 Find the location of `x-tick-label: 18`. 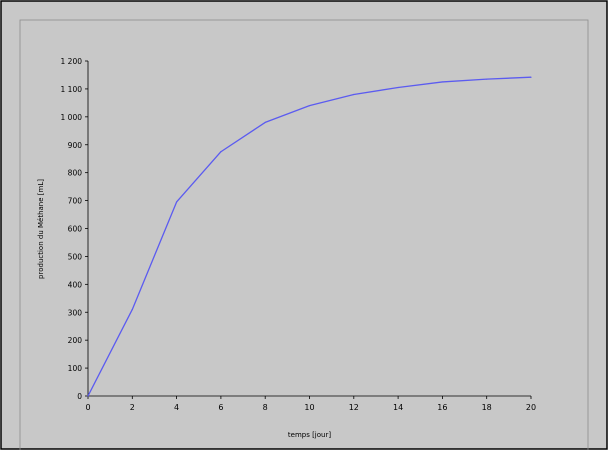

x-tick-label: 18 is located at coordinates (487, 407).